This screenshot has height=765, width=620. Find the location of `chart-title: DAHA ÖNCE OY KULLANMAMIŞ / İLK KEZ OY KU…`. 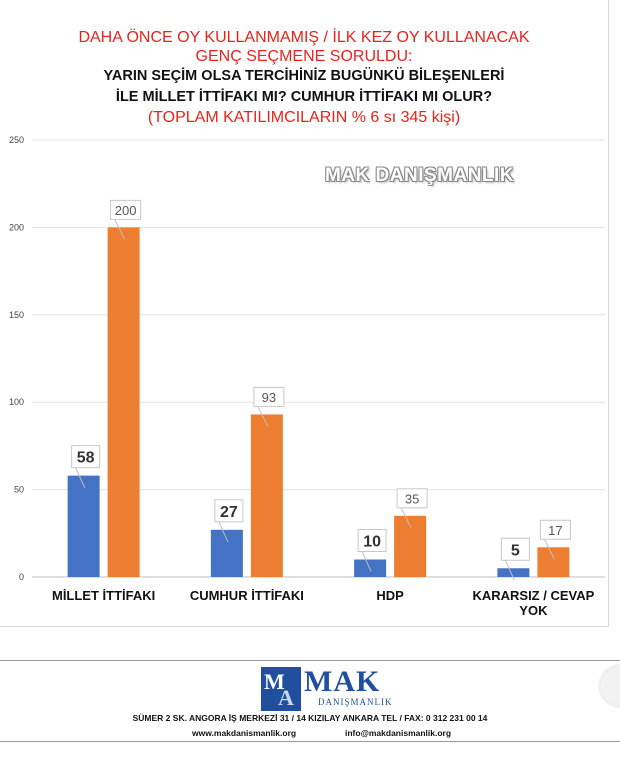

chart-title: DAHA ÖNCE OY KULLANMAMIŞ / İLK KEZ OY KU… is located at coordinates (304, 77).